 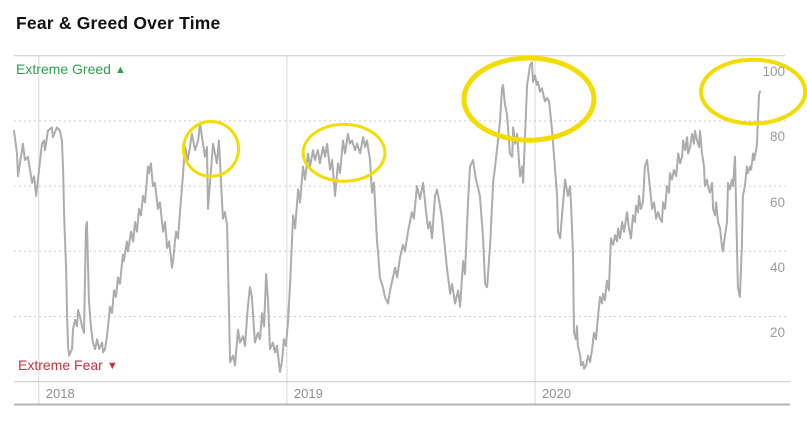 What do you see at coordinates (777, 332) in the screenshot?
I see `y-axis-label-20: 20` at bounding box center [777, 332].